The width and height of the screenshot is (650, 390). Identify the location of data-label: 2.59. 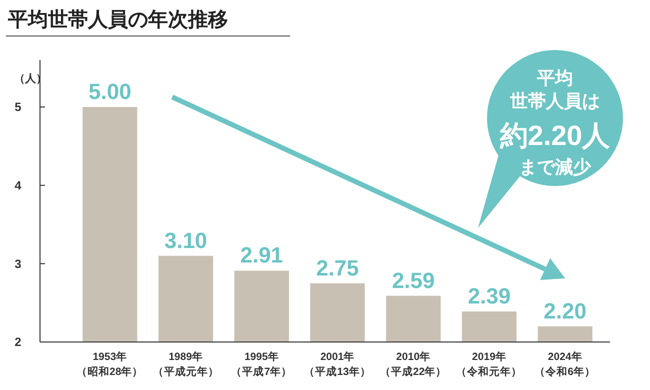
(413, 280).